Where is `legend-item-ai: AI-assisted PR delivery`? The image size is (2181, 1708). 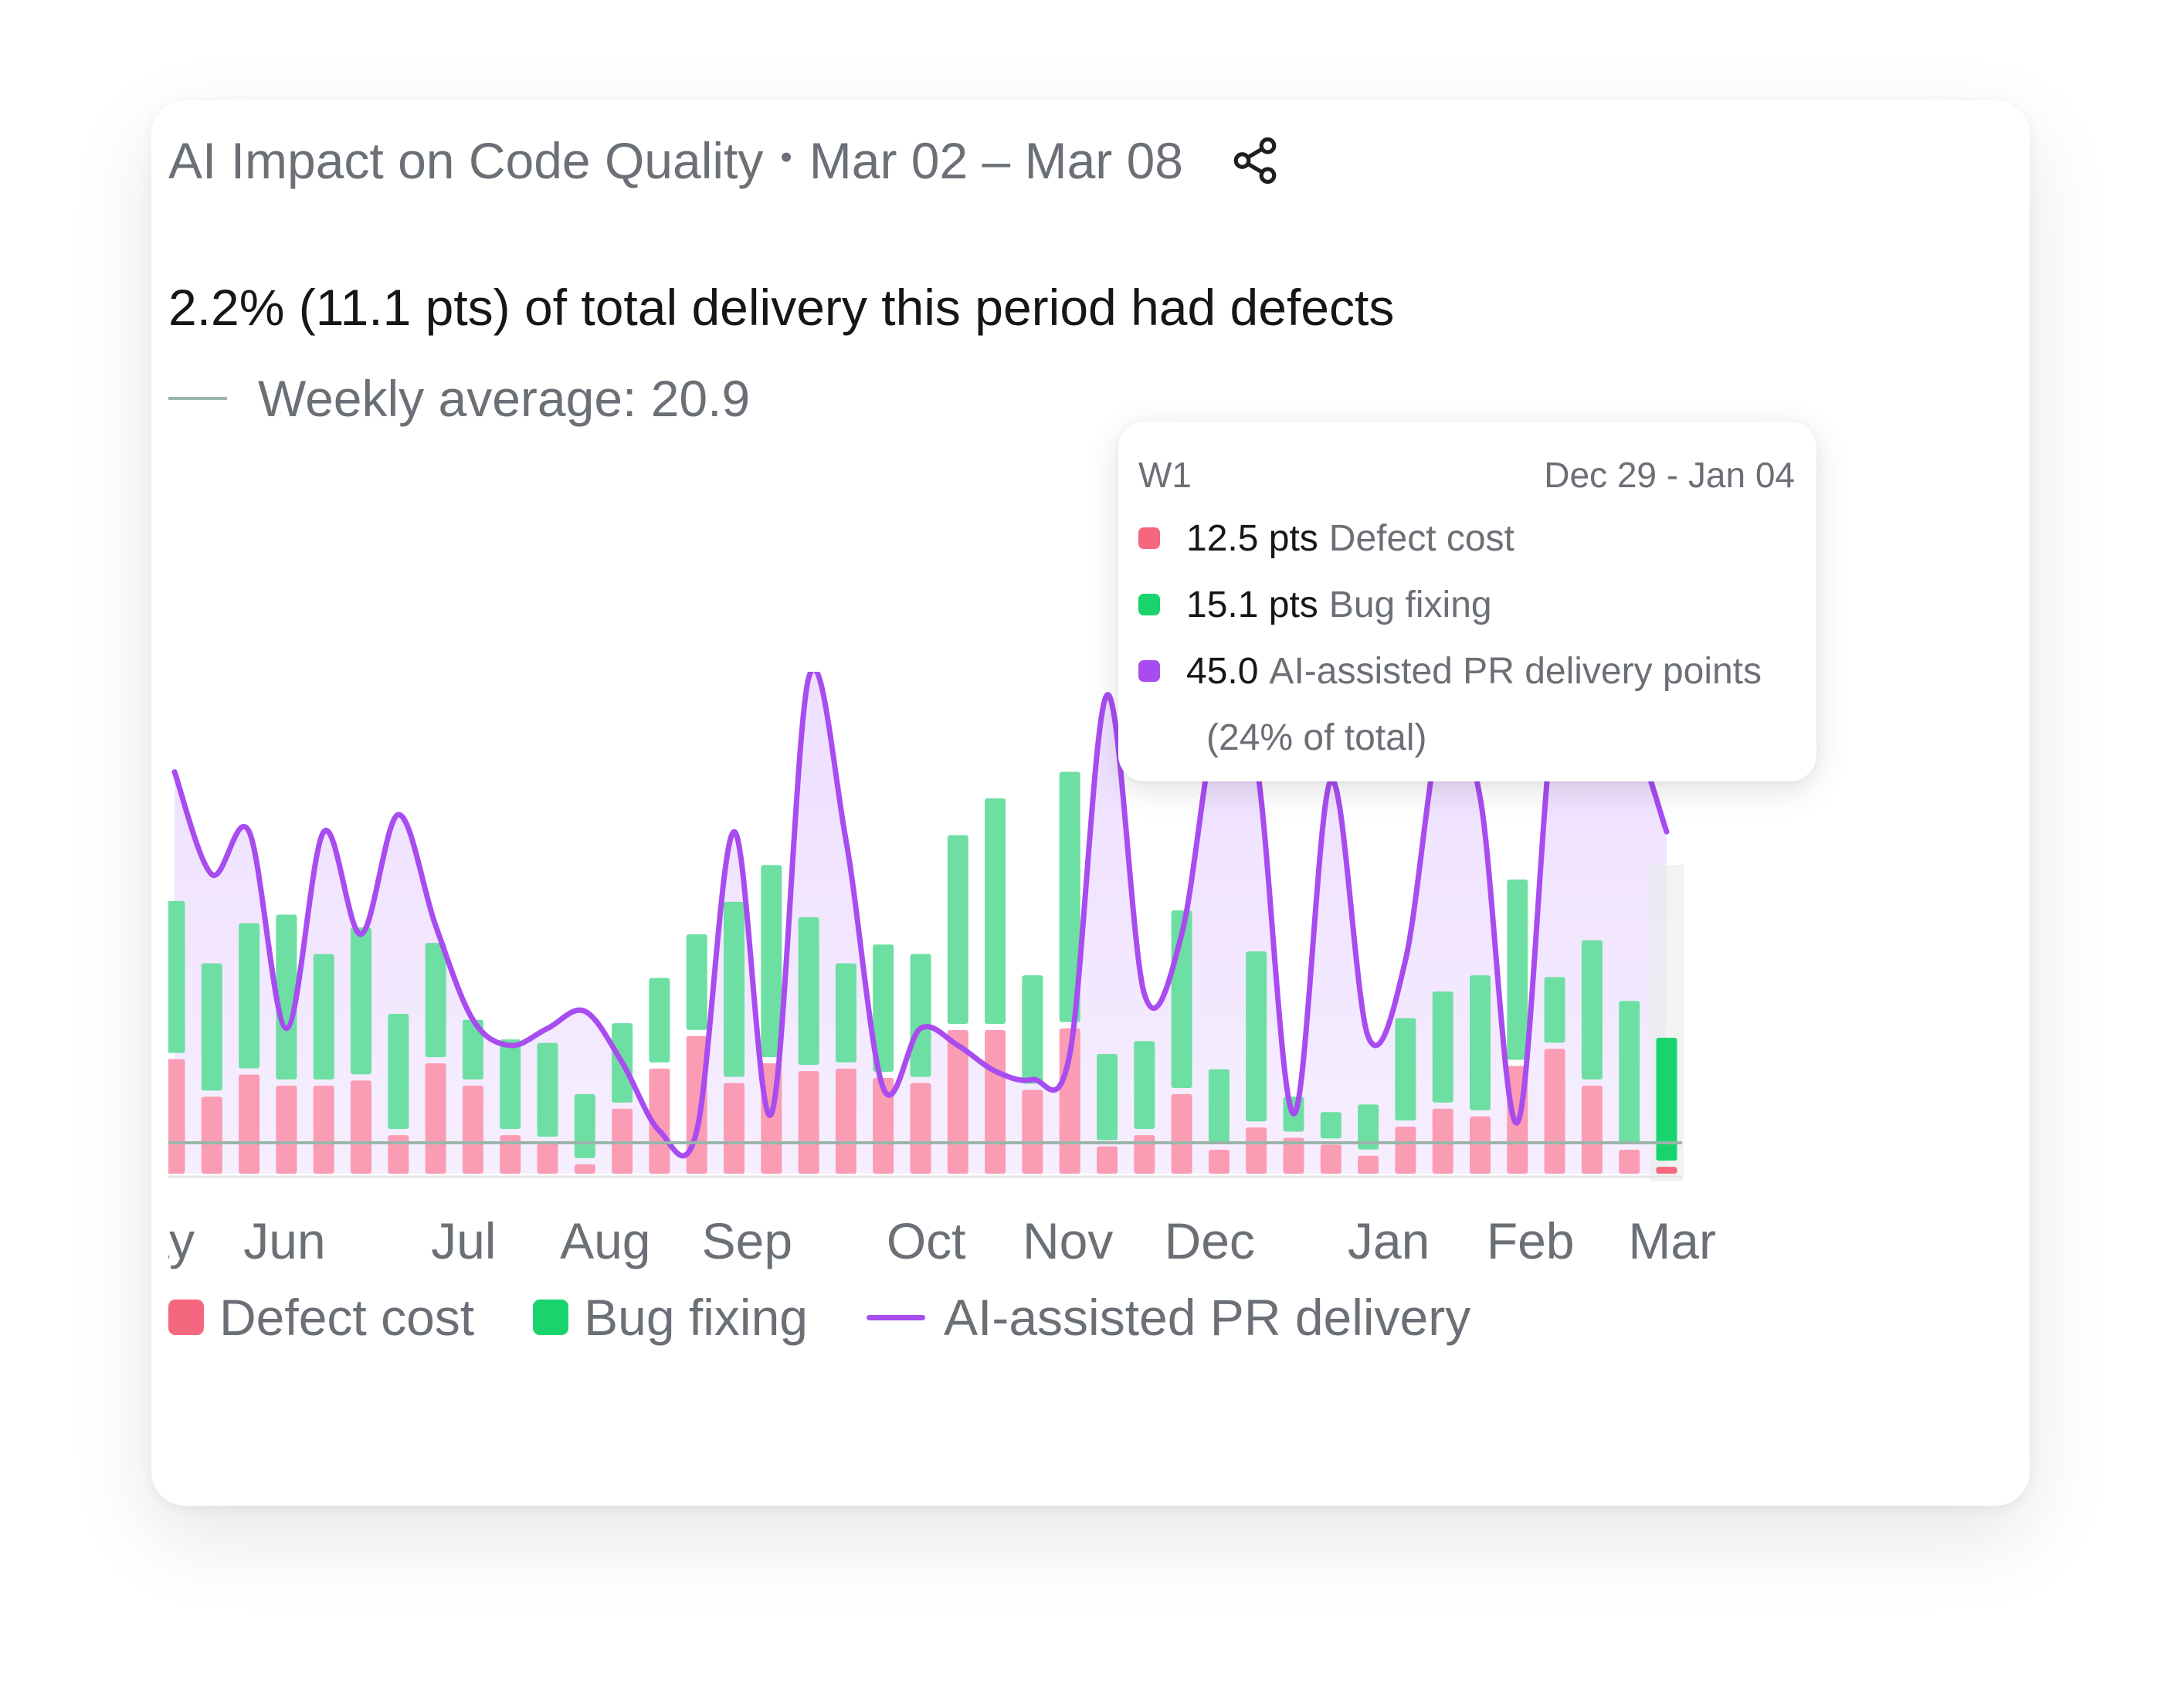 legend-item-ai: AI-assisted PR delivery is located at coordinates (1168, 1318).